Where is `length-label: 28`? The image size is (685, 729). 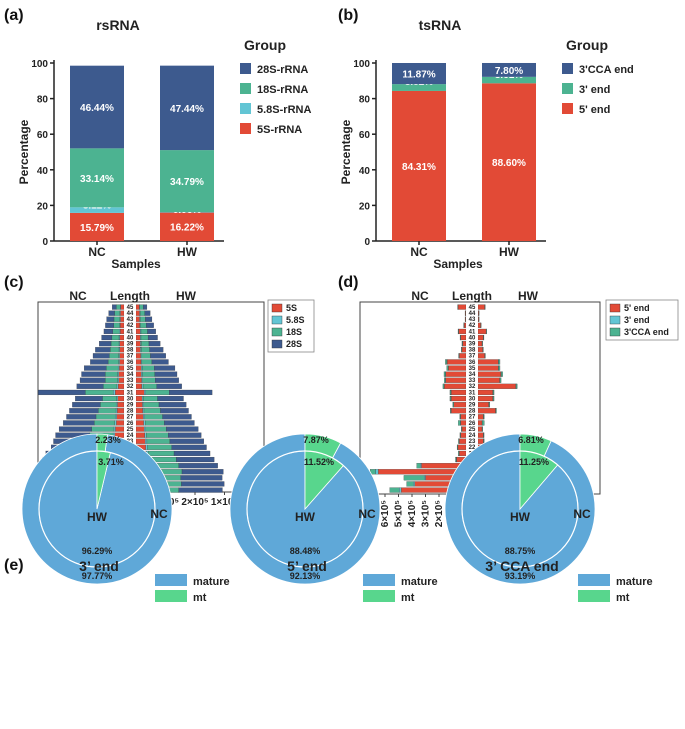 length-label: 28 is located at coordinates (472, 412).